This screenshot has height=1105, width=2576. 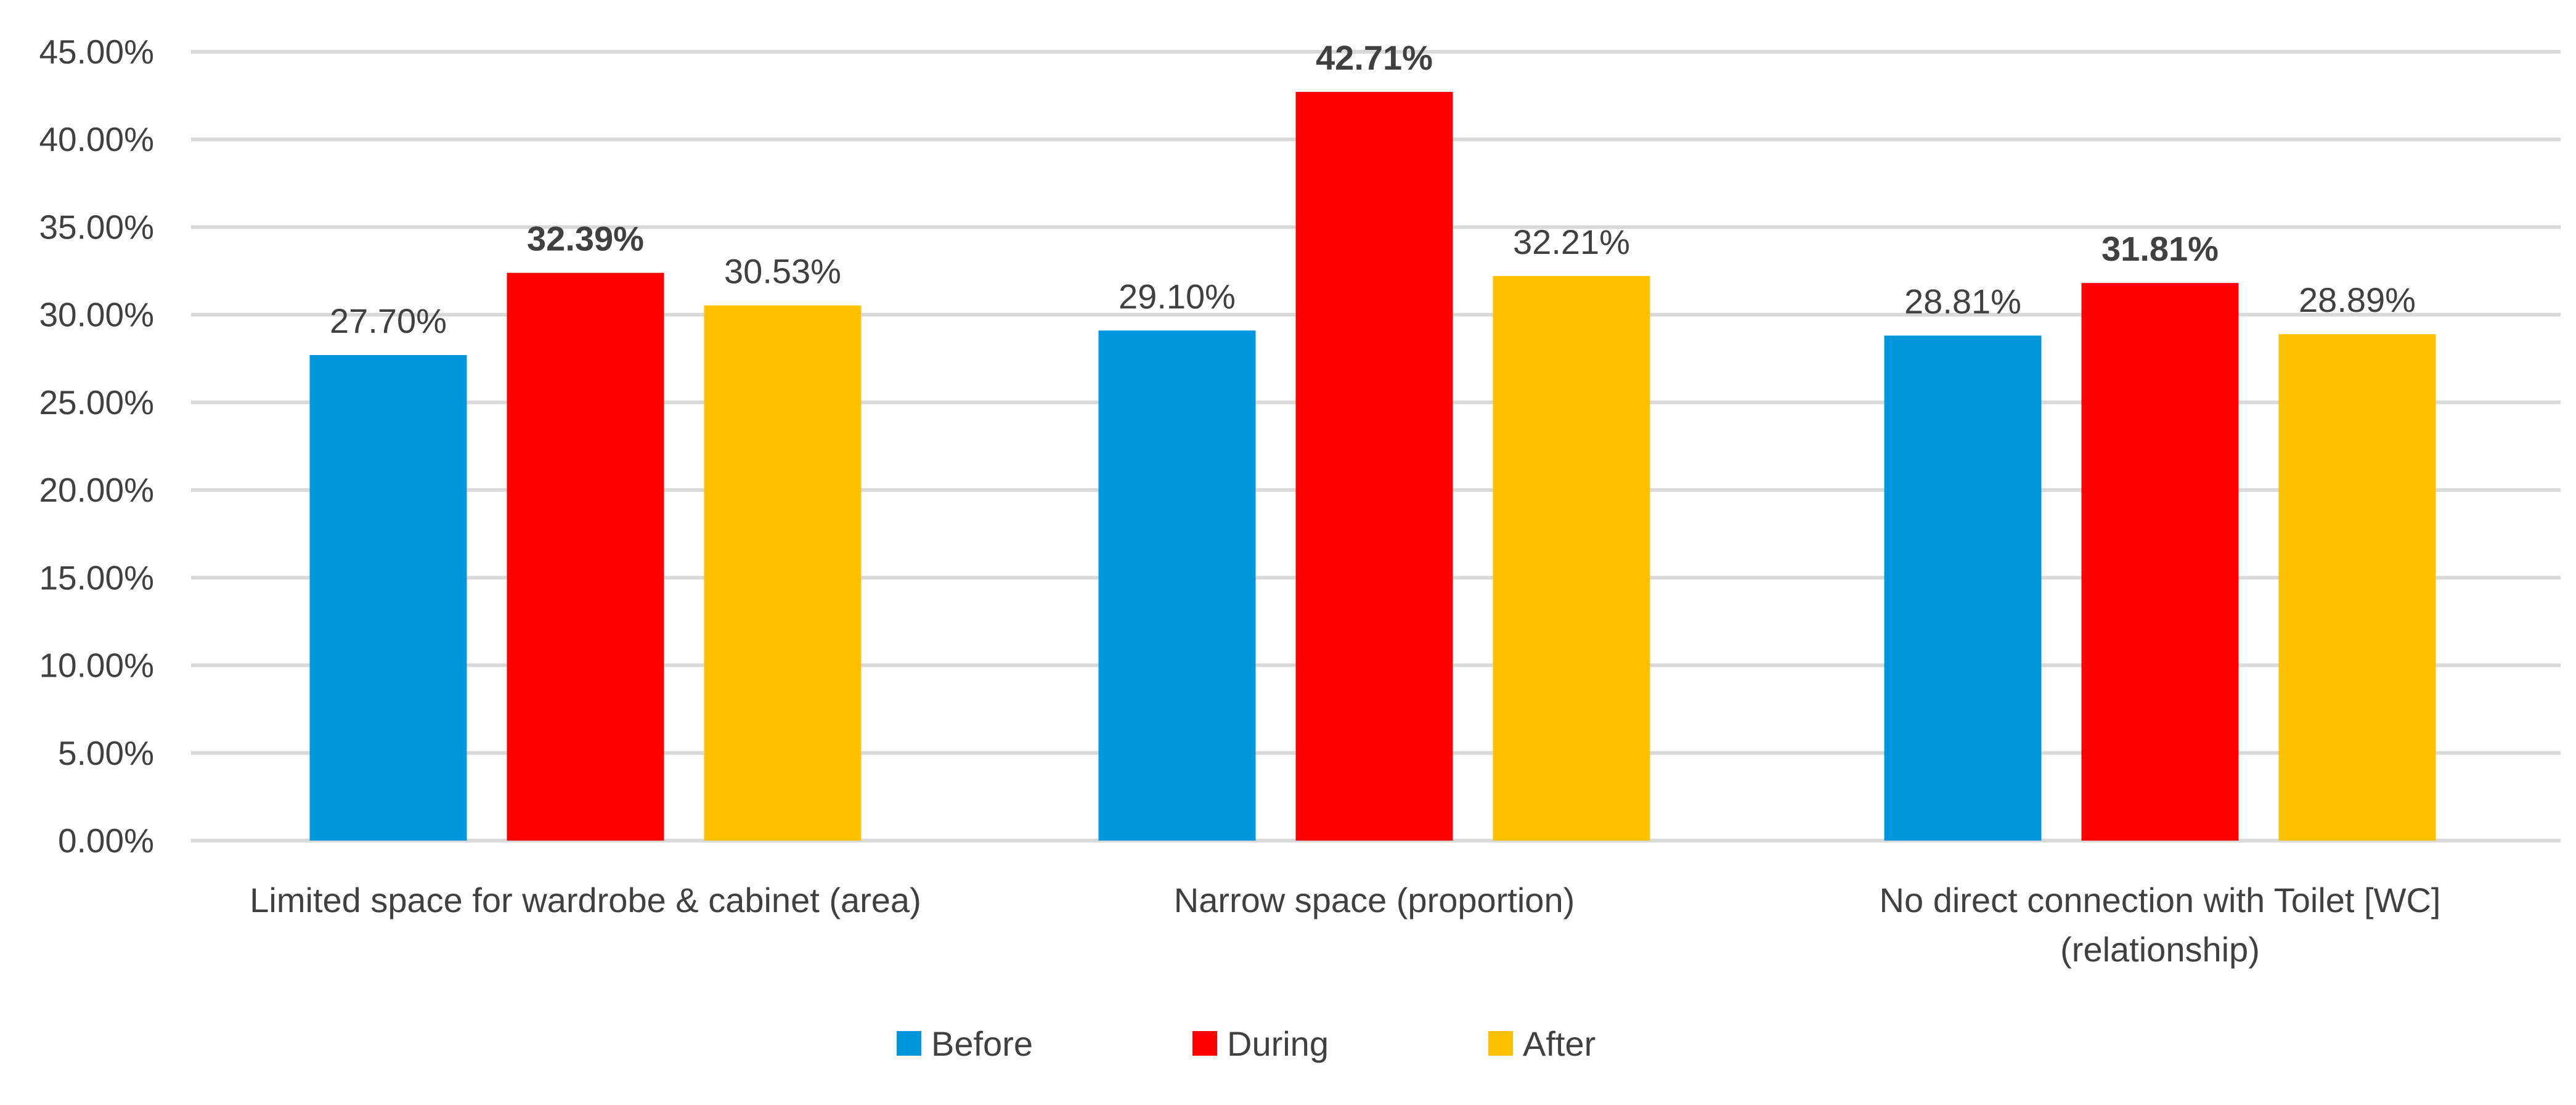 What do you see at coordinates (1559, 1043) in the screenshot?
I see `legend-label: After` at bounding box center [1559, 1043].